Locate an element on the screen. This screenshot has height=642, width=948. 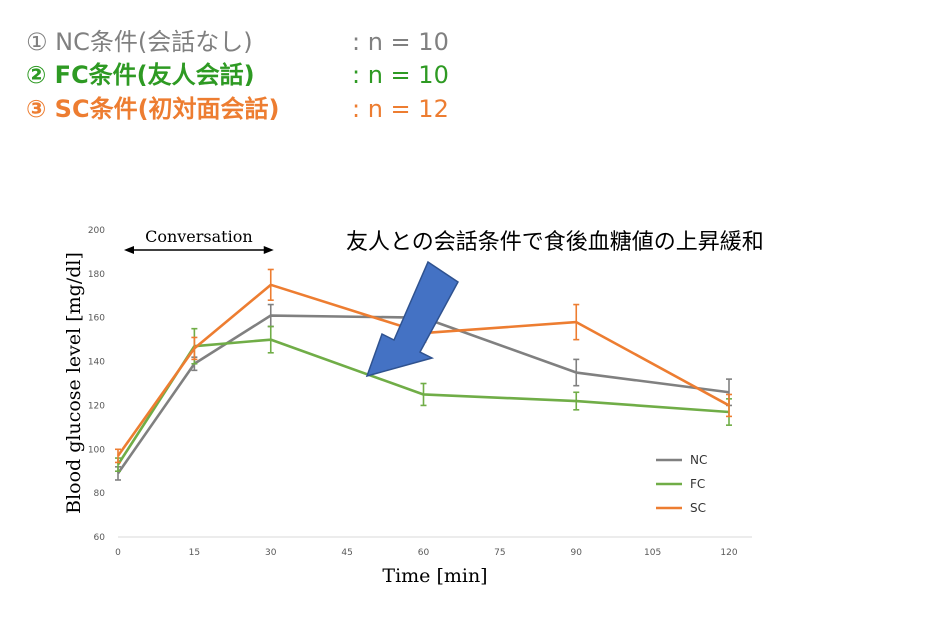
y-tick-label: 140 is located at coordinates (96, 363).